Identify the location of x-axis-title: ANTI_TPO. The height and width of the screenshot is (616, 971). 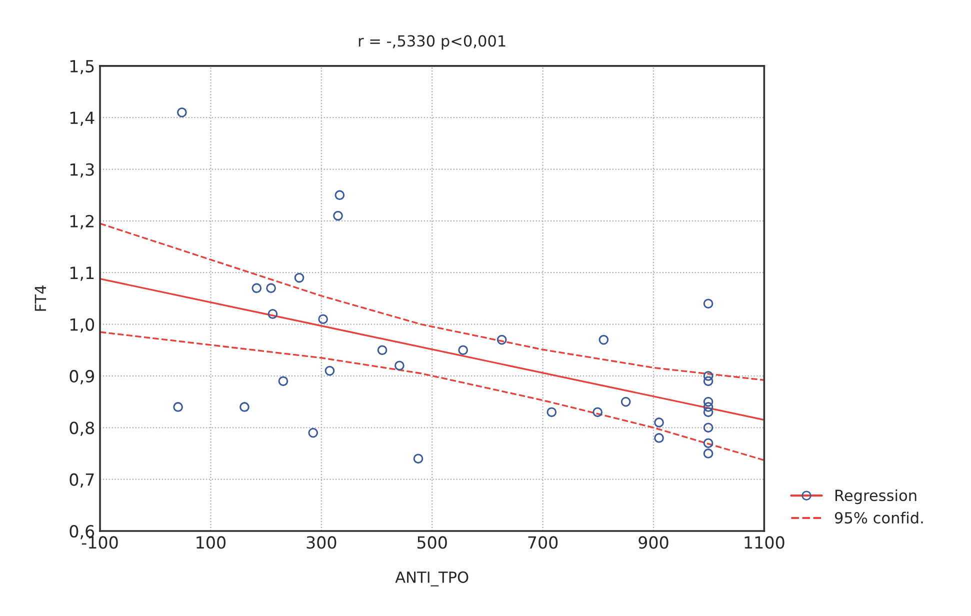
(431, 578).